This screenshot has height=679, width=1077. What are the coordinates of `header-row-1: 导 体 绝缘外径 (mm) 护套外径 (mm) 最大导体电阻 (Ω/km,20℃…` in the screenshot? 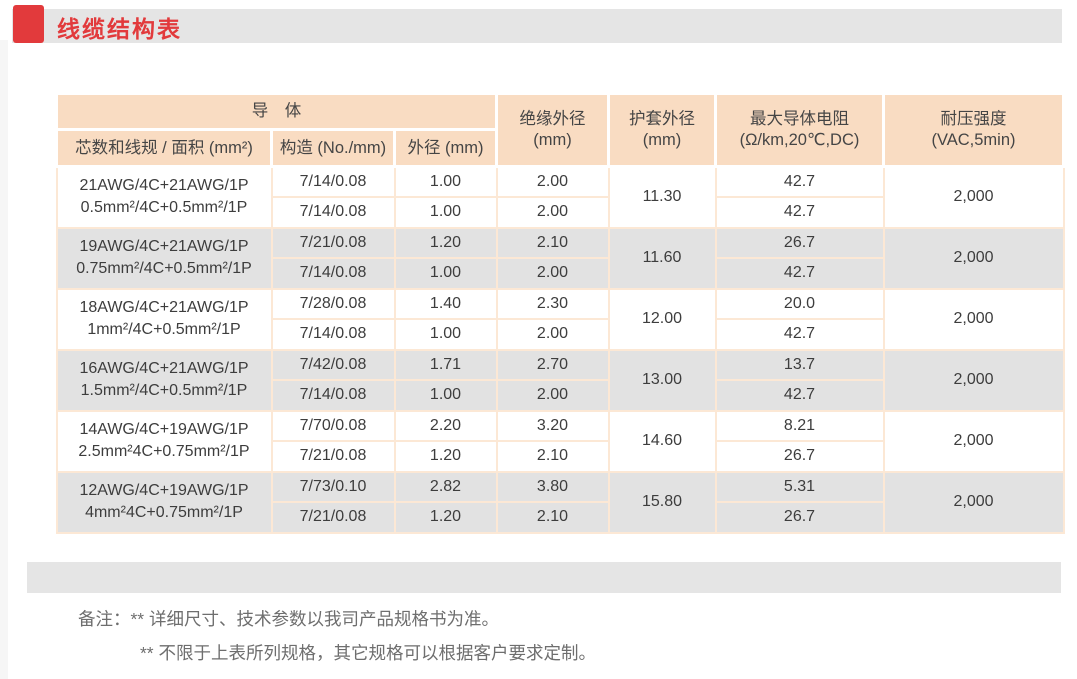 It's located at (560, 130).